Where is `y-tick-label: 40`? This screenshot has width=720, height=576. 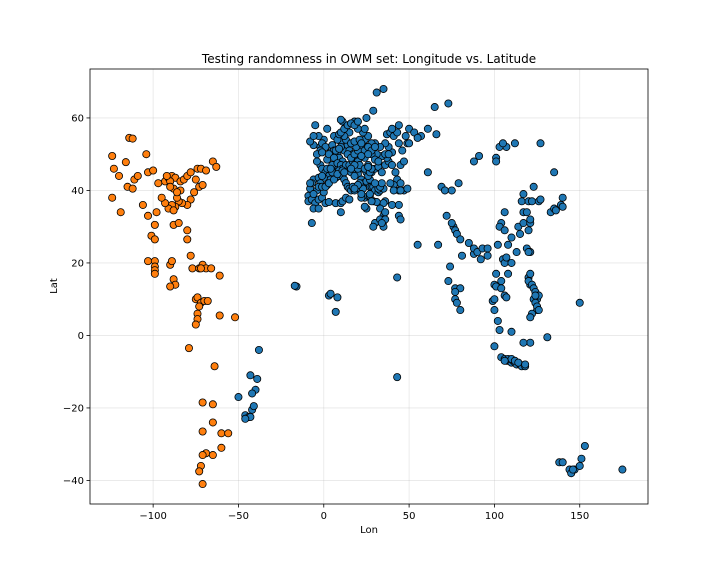 y-tick-label: 40 is located at coordinates (77, 191).